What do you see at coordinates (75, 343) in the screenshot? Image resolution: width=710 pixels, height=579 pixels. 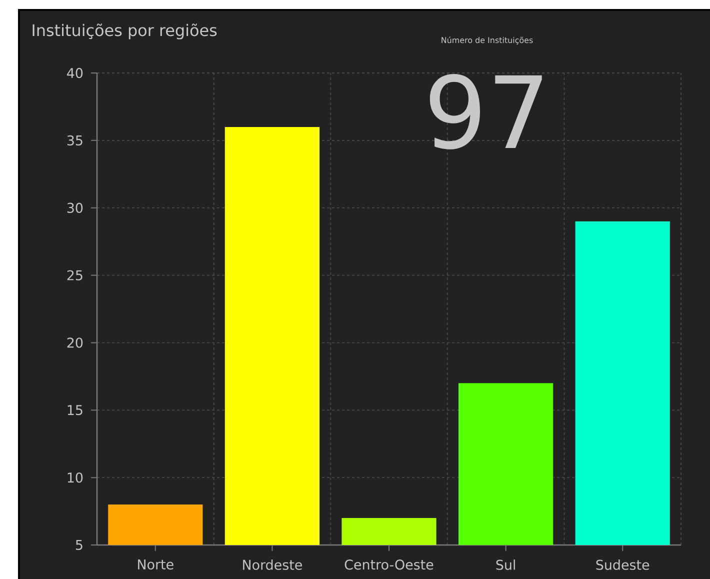 I see `y-tick-label: 20` at bounding box center [75, 343].